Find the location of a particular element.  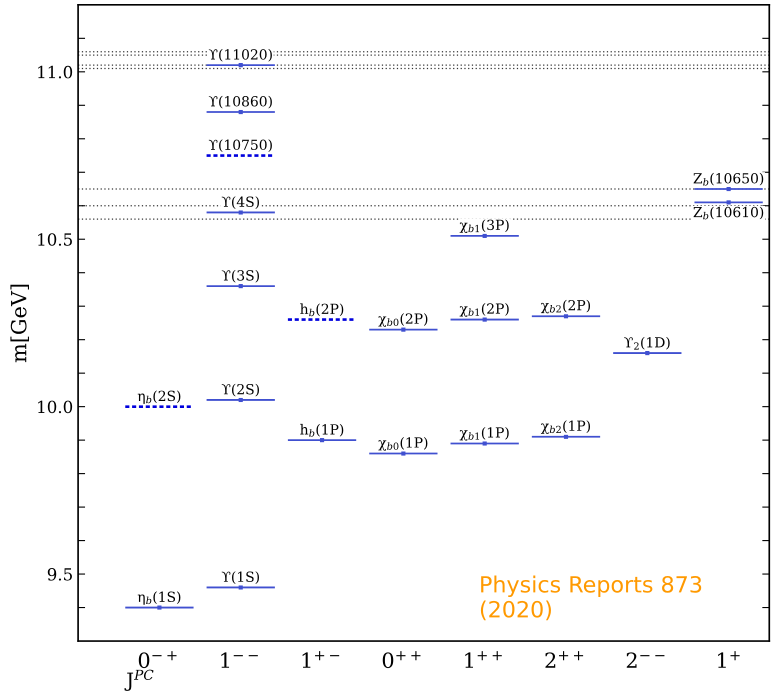

annotation: Z$_{b}$(10610) is located at coordinates (729, 213).